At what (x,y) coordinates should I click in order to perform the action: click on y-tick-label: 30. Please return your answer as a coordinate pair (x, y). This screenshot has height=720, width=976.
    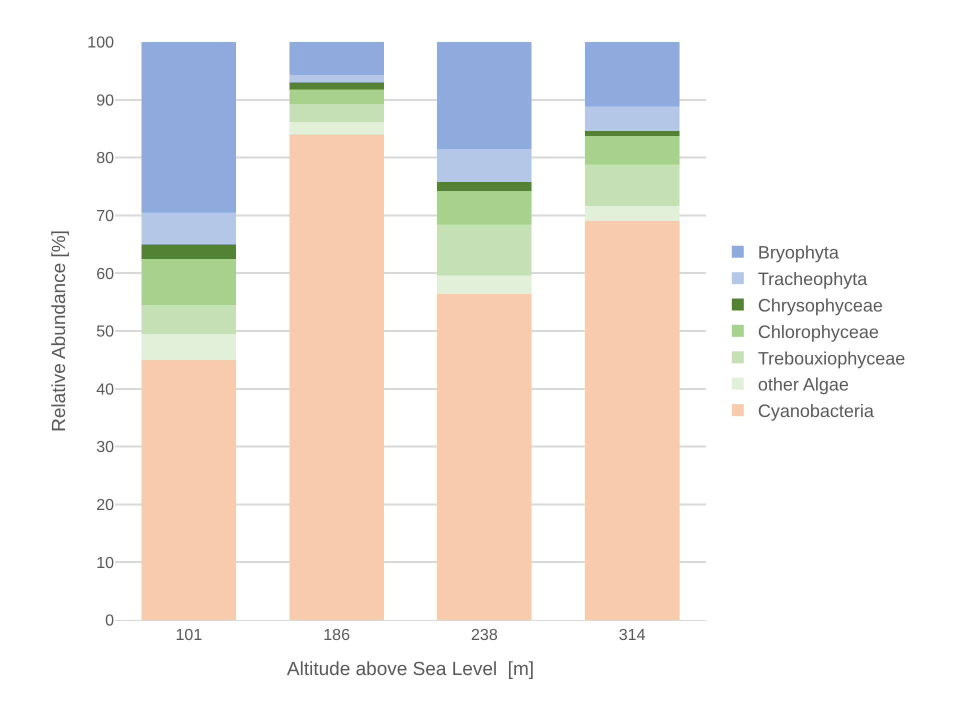
    Looking at the image, I should click on (105, 447).